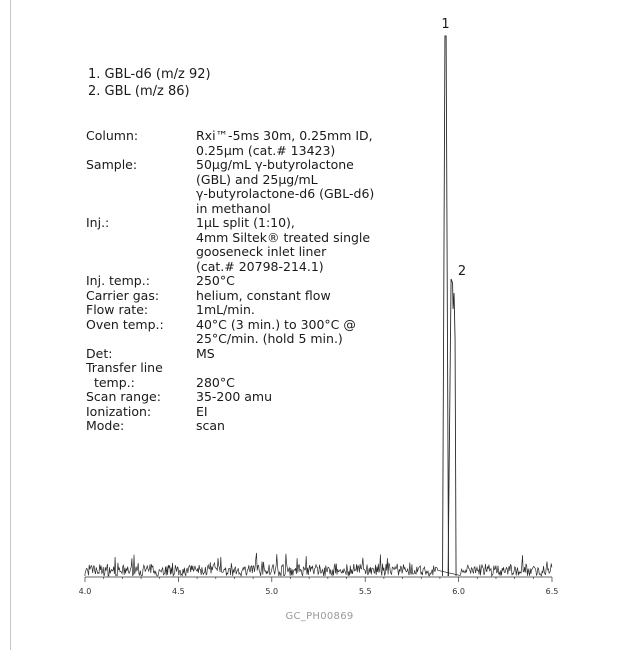  I want to click on condition-label: Ionization:, so click(119, 411).